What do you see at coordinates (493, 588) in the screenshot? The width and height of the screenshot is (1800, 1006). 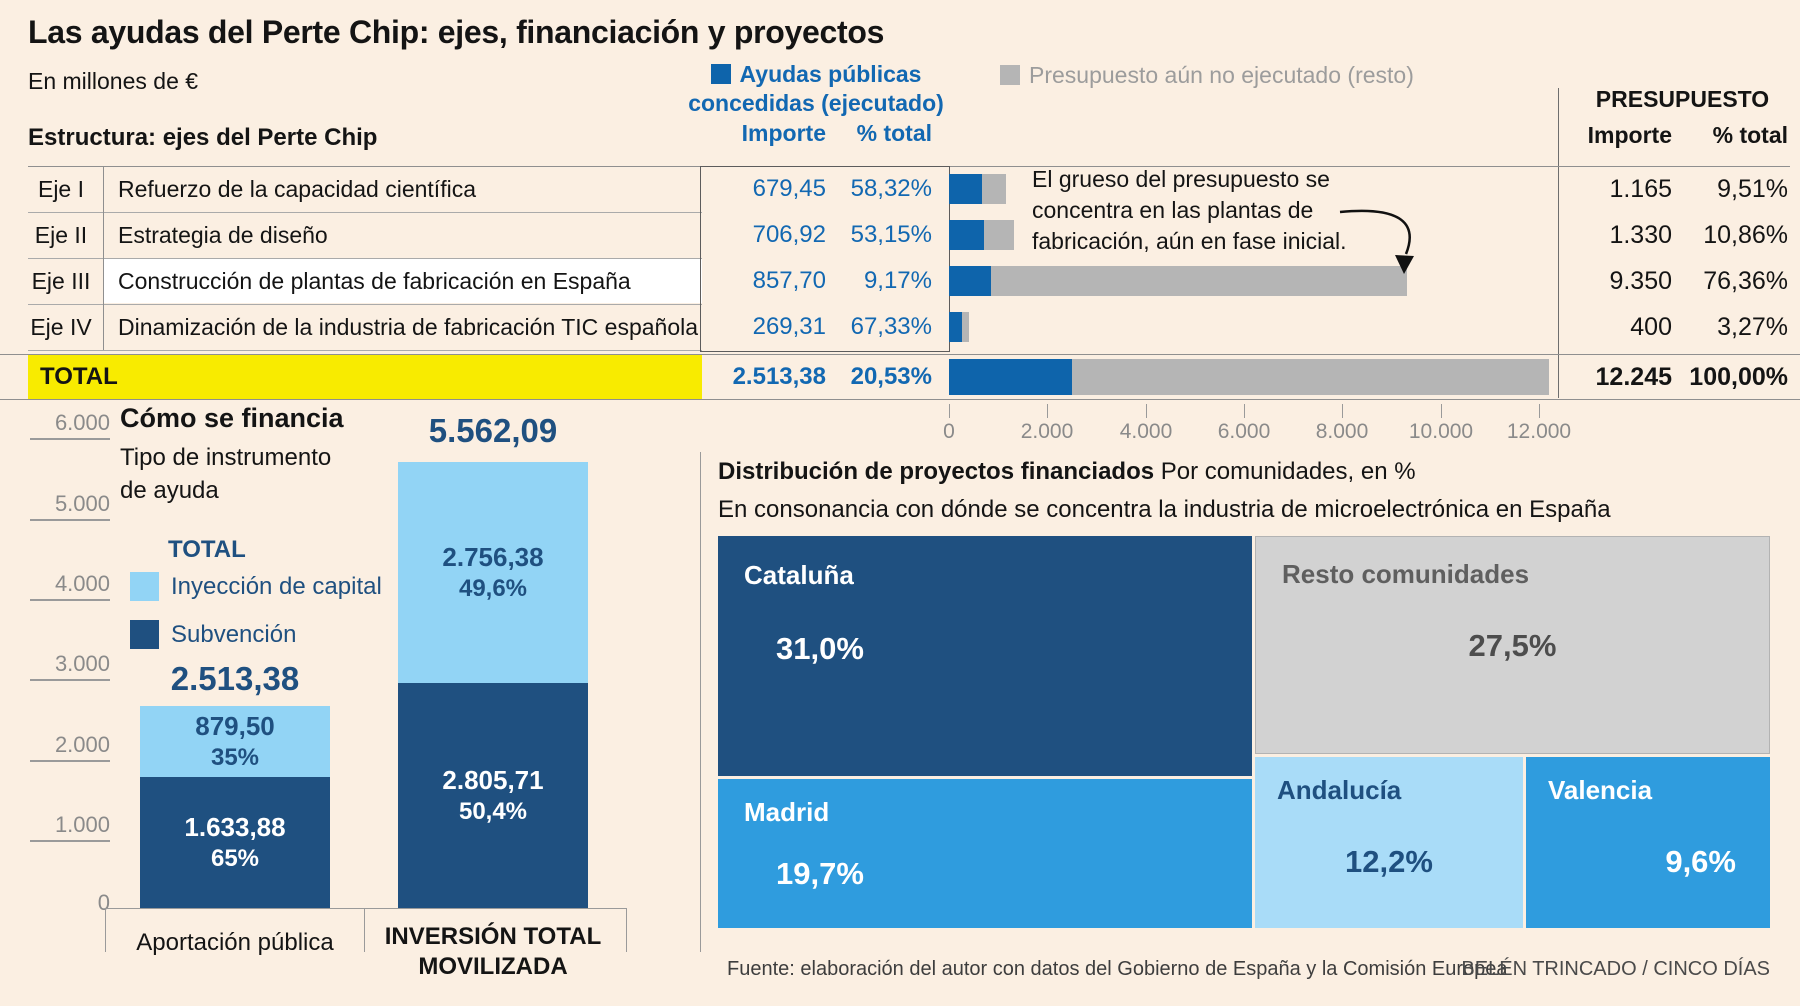 I see `segment-pct: 49,6%` at bounding box center [493, 588].